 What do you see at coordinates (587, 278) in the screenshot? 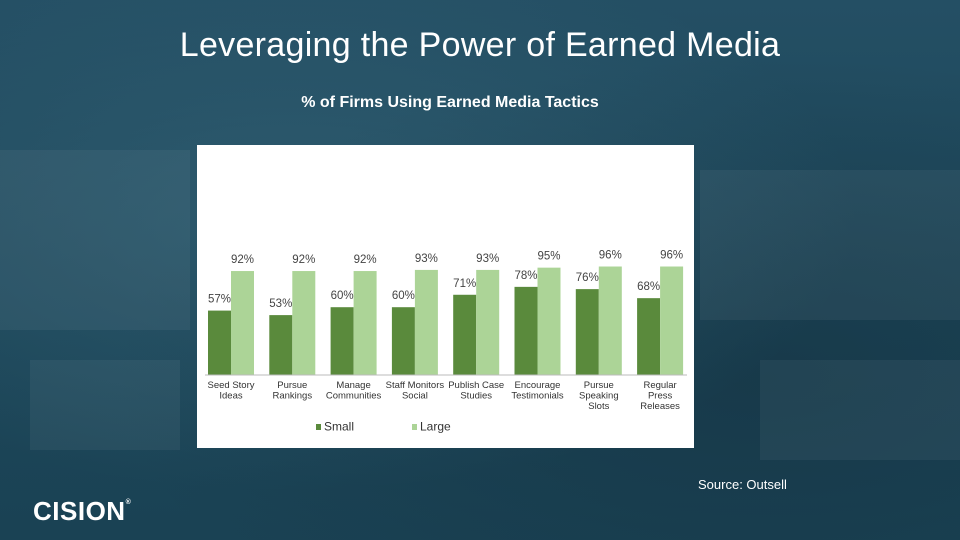
I see `data-label-small-6: 76%` at bounding box center [587, 278].